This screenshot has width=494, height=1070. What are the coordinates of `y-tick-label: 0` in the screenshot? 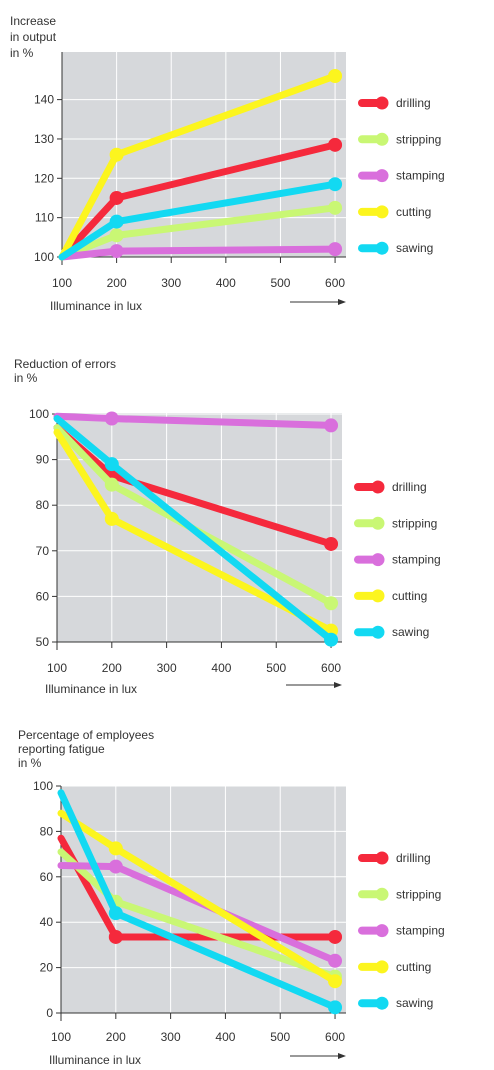 It's located at (49, 1013).